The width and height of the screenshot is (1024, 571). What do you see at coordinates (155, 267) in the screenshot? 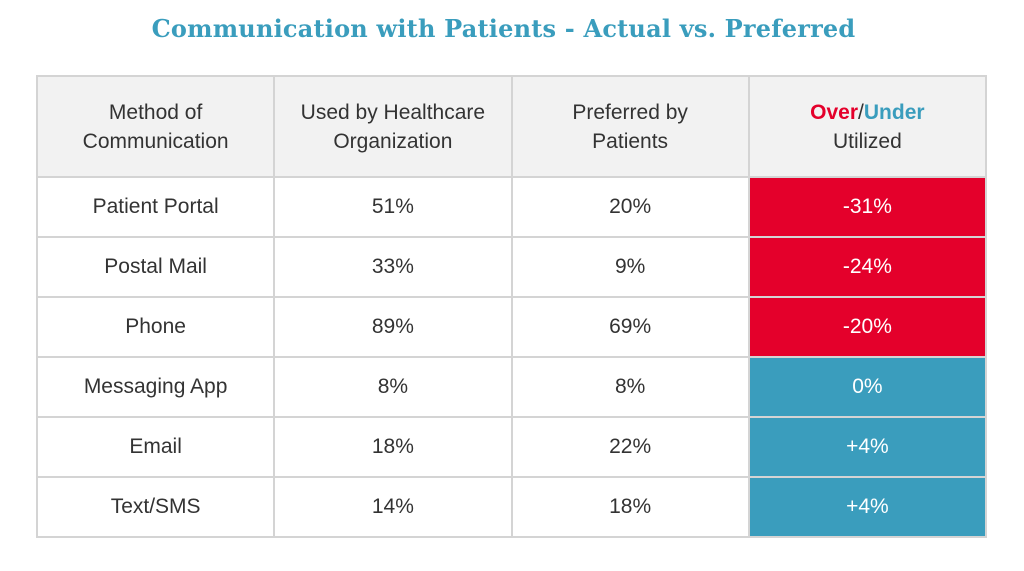
I see `cell-method: Postal Mail` at bounding box center [155, 267].